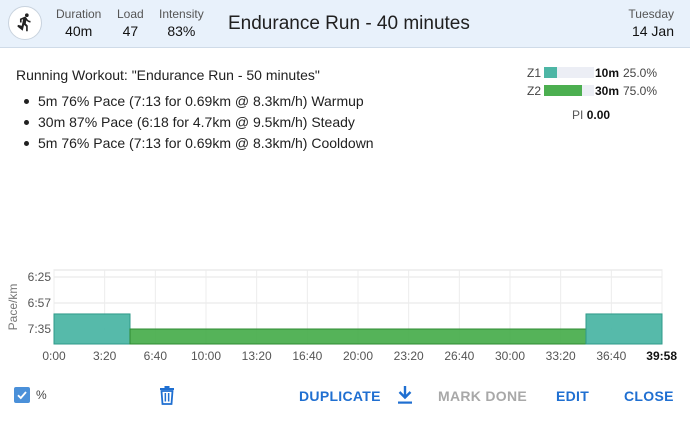  I want to click on x-tick-label: 10:00, so click(206, 356).